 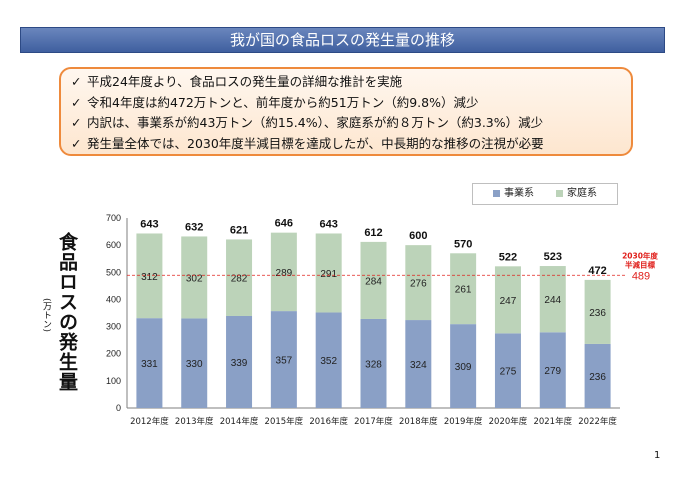 I want to click on data-label-household: 261, so click(x=463, y=290).